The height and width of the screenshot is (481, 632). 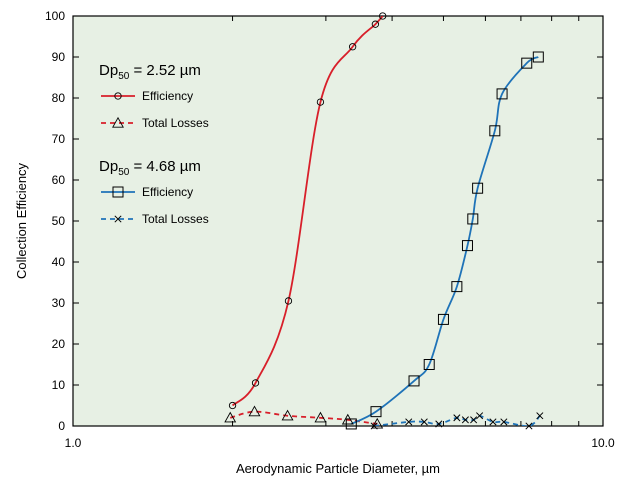 I want to click on x-axis-title: Aerodynamic Particle Diameter, µm, so click(x=338, y=468).